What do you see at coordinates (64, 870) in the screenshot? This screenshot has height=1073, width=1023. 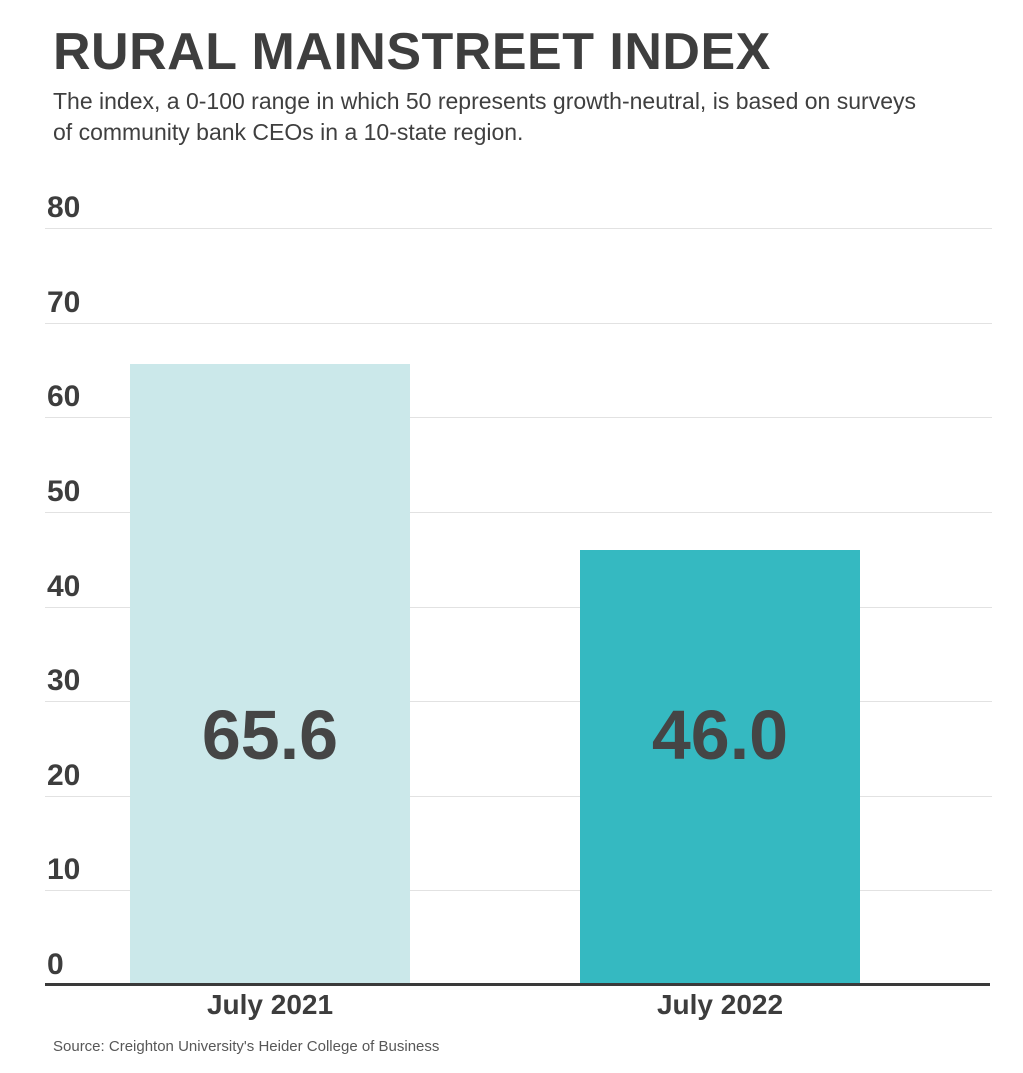 I see `y-axis-tick-label-10: 10` at bounding box center [64, 870].